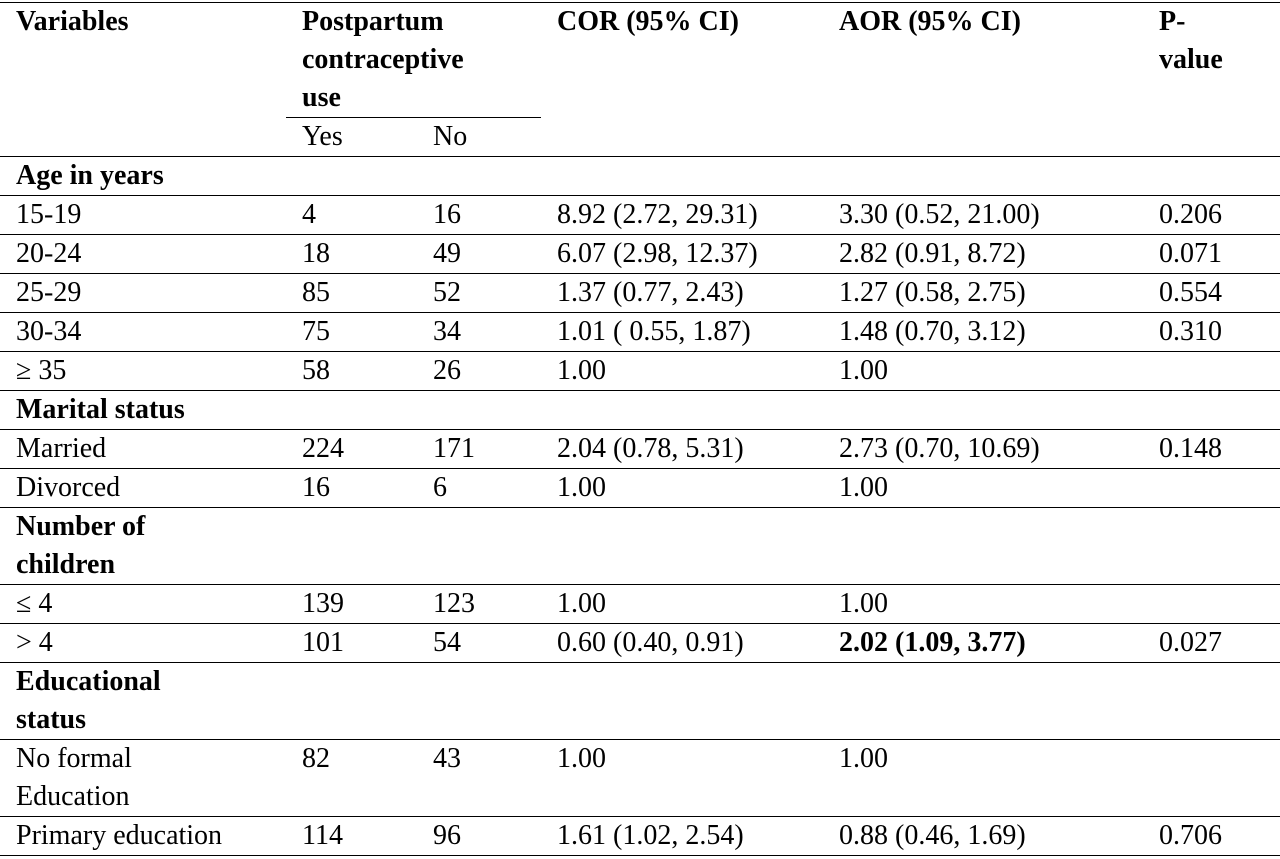  What do you see at coordinates (479, 137) in the screenshot?
I see `no-header: No` at bounding box center [479, 137].